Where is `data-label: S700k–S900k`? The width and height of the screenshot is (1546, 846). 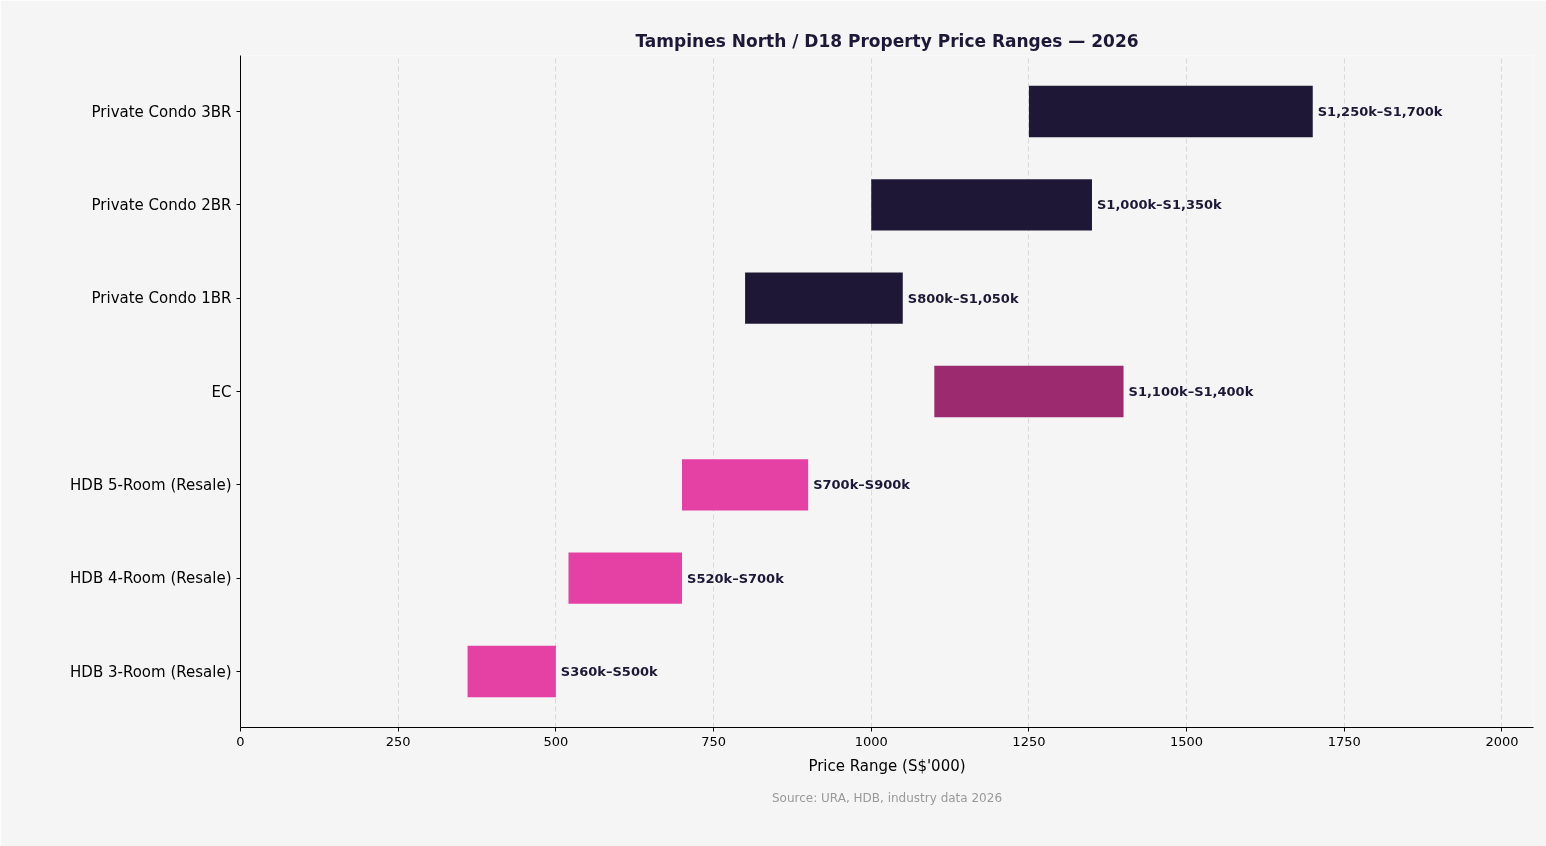 data-label: S700k–S900k is located at coordinates (862, 485).